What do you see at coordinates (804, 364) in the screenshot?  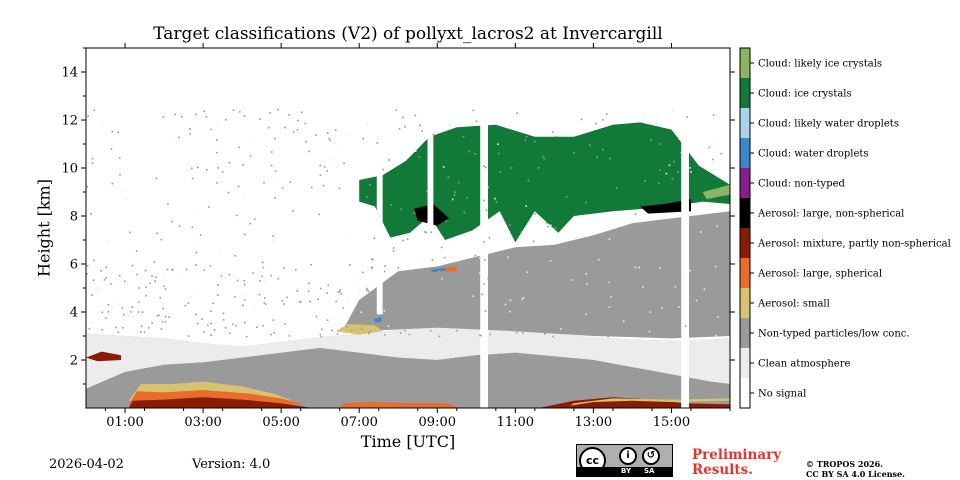 I see `colorbar-label-1: Clean atmosphere` at bounding box center [804, 364].